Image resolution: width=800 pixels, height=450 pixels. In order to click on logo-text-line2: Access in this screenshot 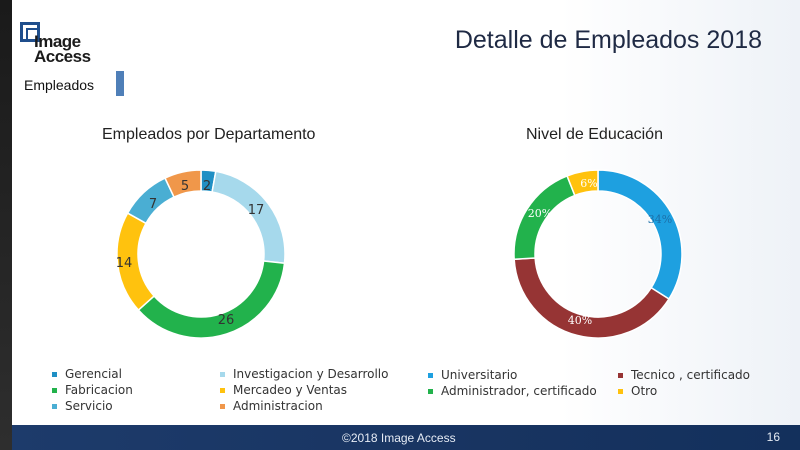, I will do `click(62, 56)`.